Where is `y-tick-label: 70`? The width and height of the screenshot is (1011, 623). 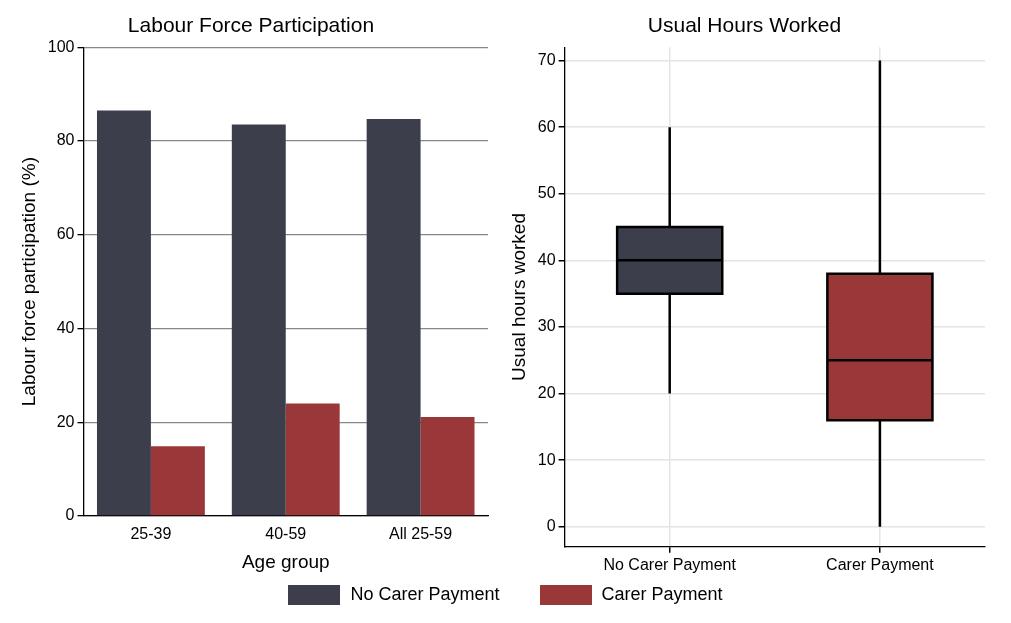 y-tick-label: 70 is located at coordinates (546, 59).